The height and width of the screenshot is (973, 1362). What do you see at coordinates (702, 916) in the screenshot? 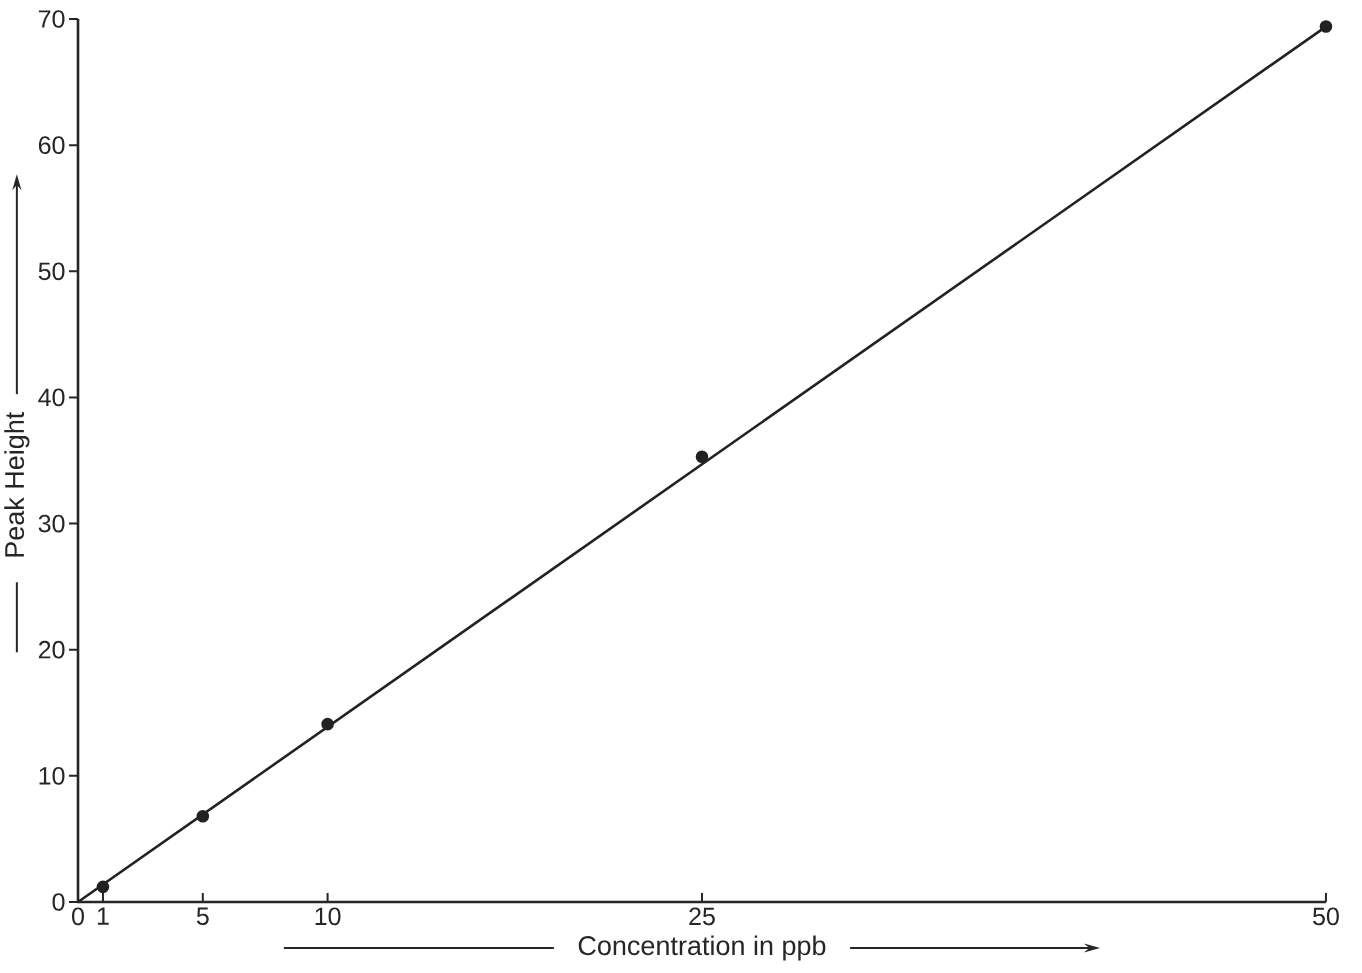
I see `x-tick-label: 25` at bounding box center [702, 916].